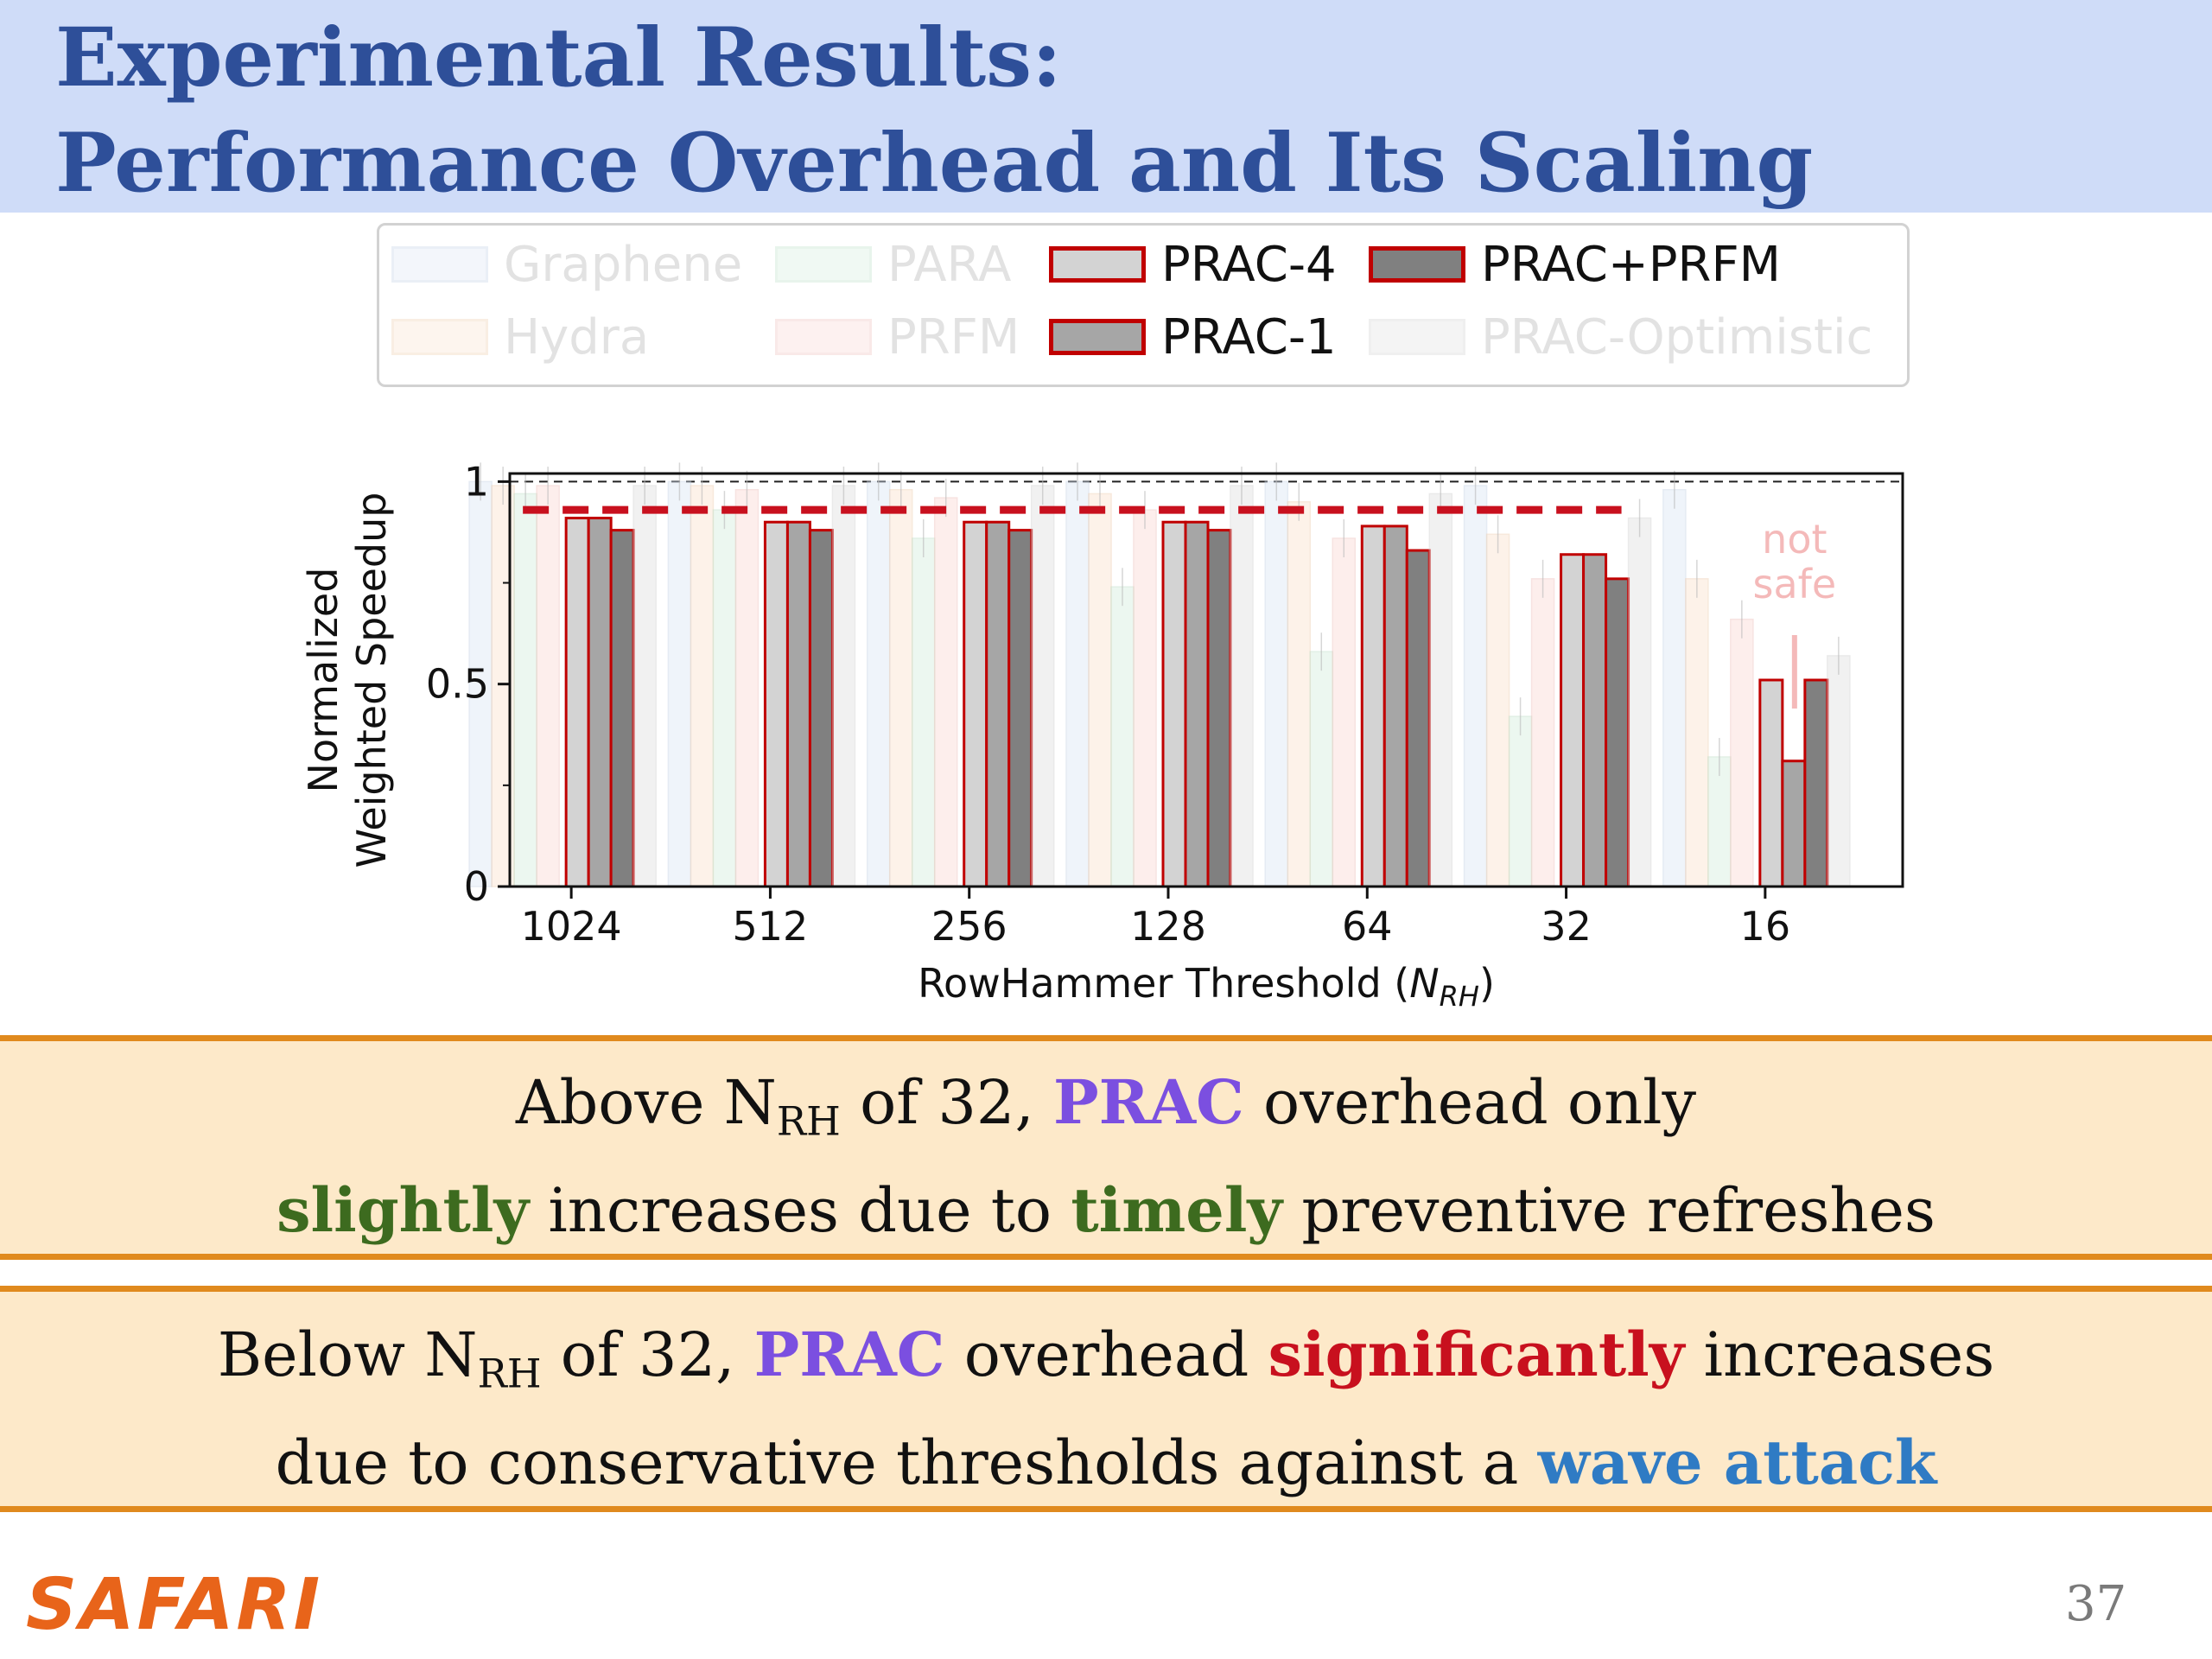 Image resolution: width=2212 pixels, height=1659 pixels. I want to click on page-number: 37, so click(2096, 1604).